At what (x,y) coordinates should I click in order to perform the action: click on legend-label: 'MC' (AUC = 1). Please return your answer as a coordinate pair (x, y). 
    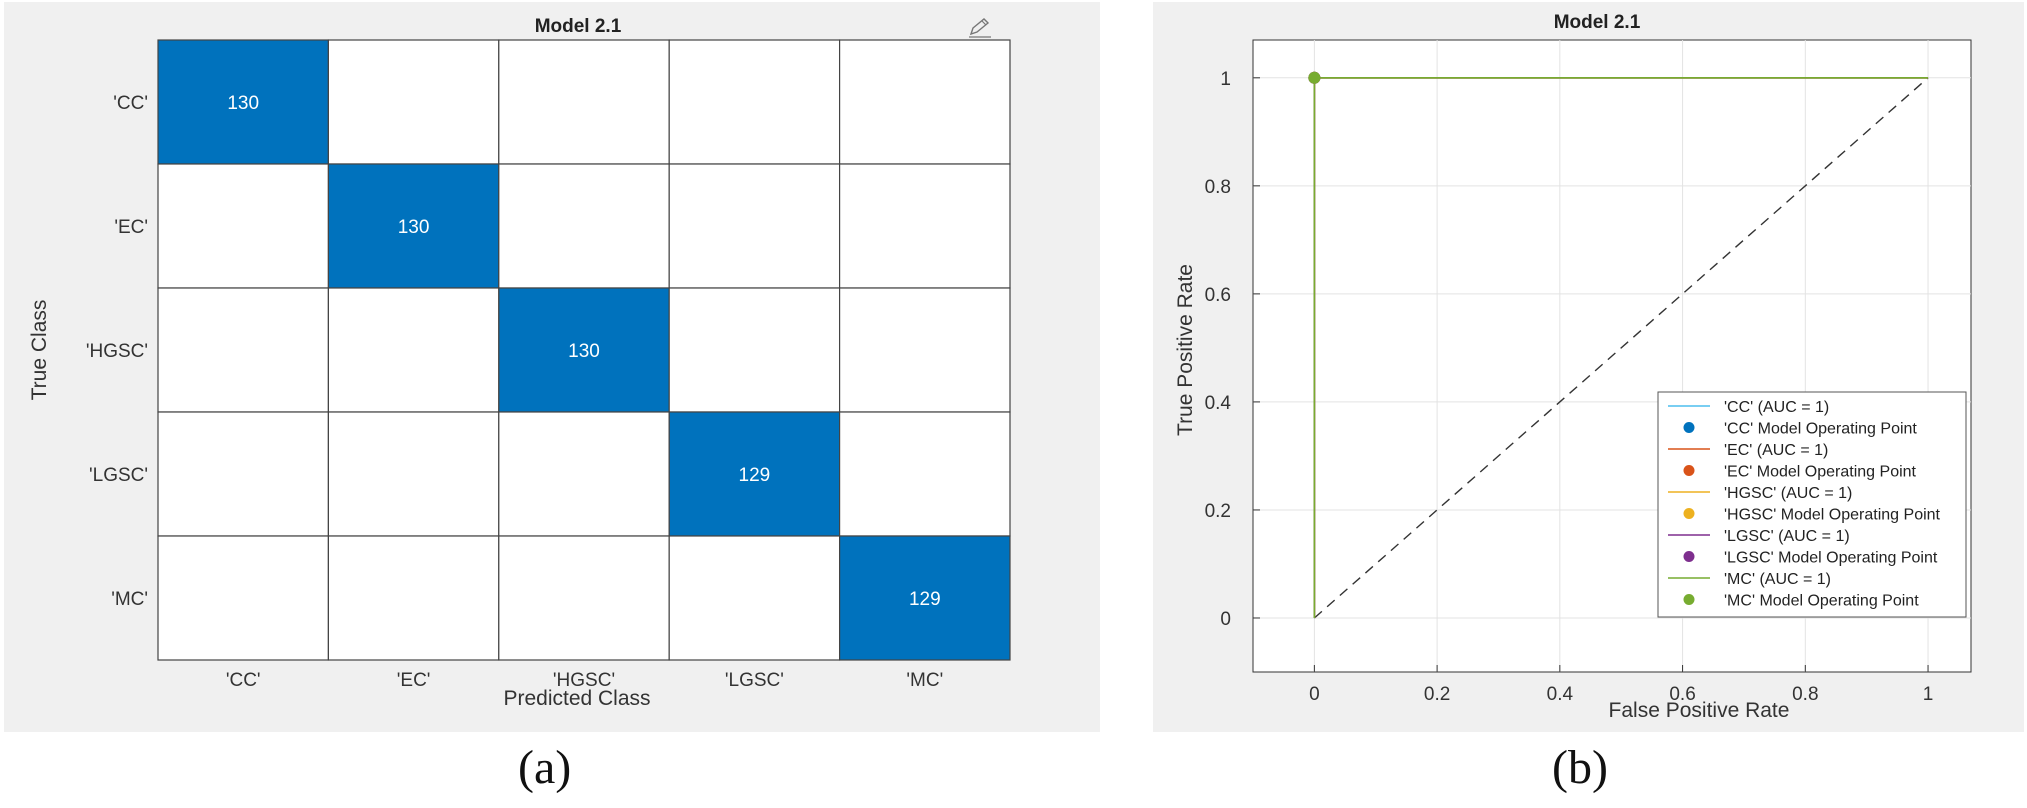
    Looking at the image, I should click on (1777, 579).